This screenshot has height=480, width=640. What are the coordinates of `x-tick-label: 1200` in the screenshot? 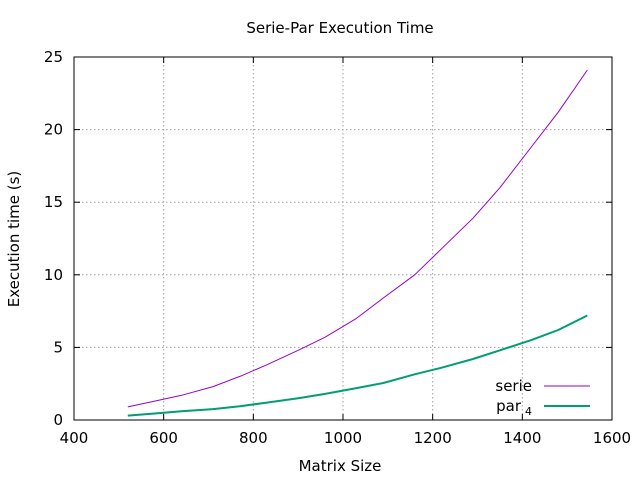 It's located at (433, 438).